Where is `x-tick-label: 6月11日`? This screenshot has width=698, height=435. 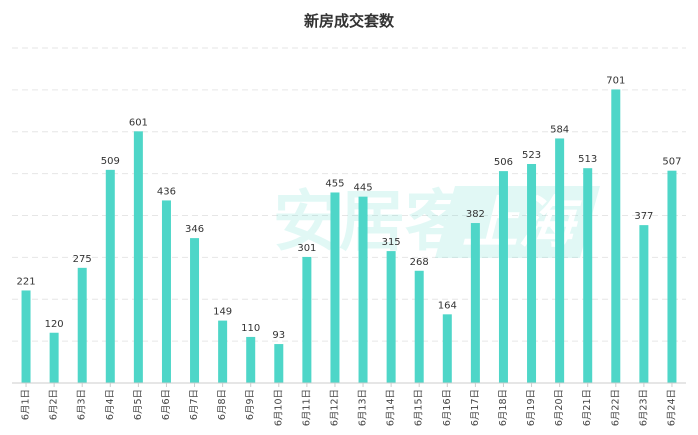
x-tick-label: 6月11日 is located at coordinates (306, 407).